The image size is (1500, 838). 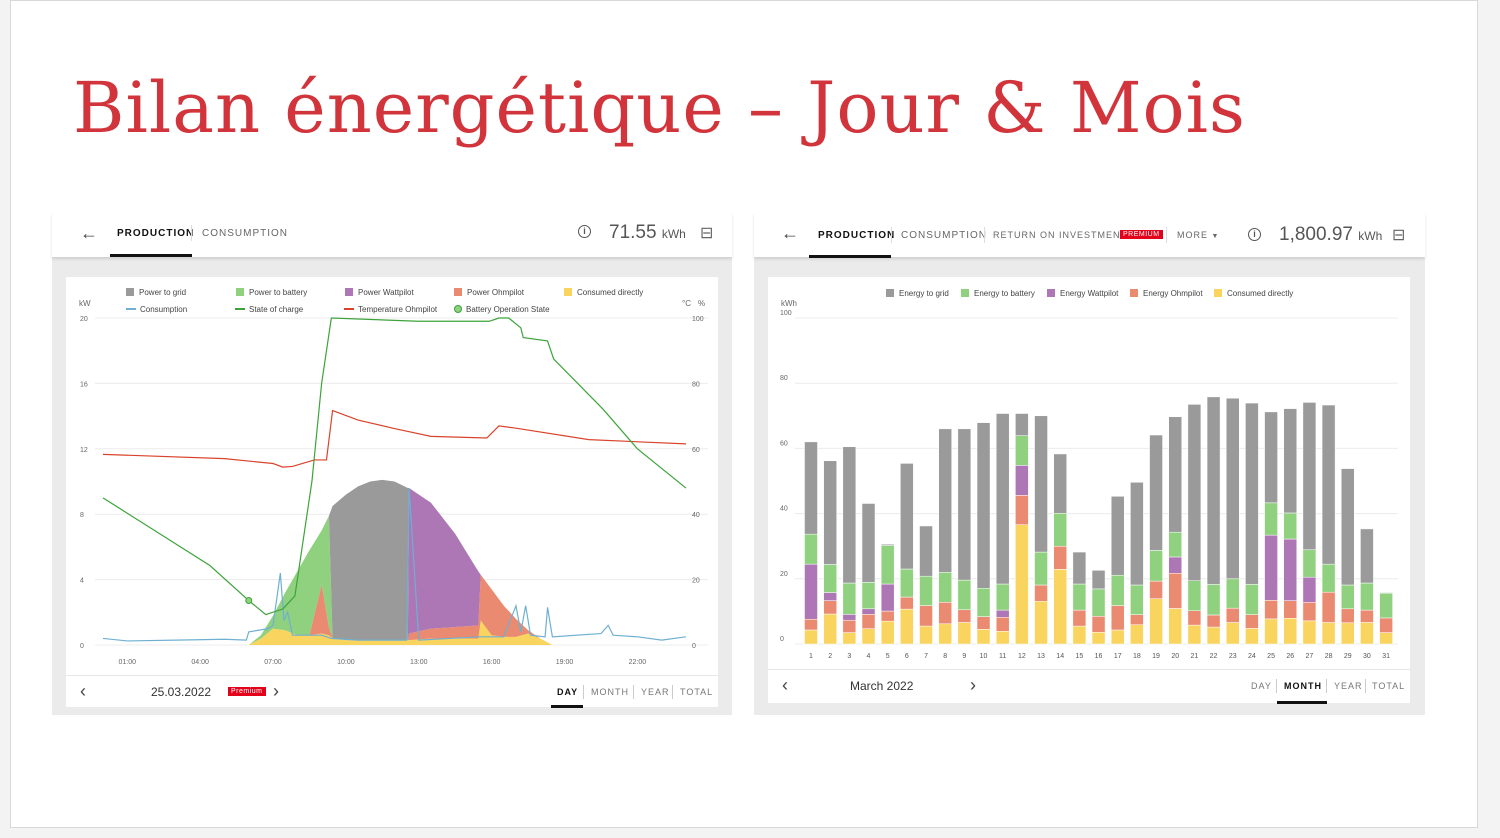 I want to click on y-tick-label: 0, so click(x=82, y=646).